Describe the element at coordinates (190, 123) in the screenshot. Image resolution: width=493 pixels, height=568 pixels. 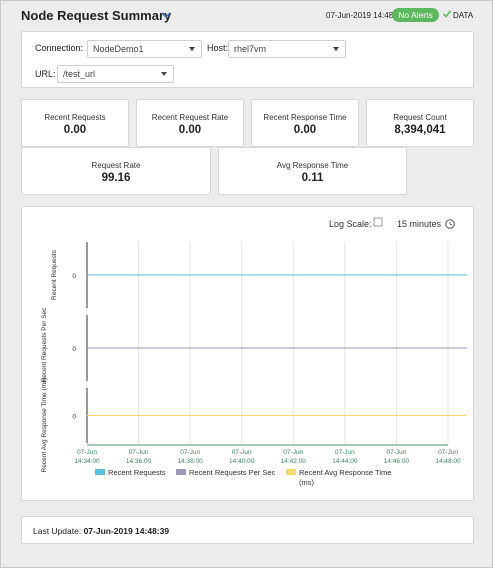
I see `kpi-card-recent-request-rate: Recent Request Rate 0.00` at that location.